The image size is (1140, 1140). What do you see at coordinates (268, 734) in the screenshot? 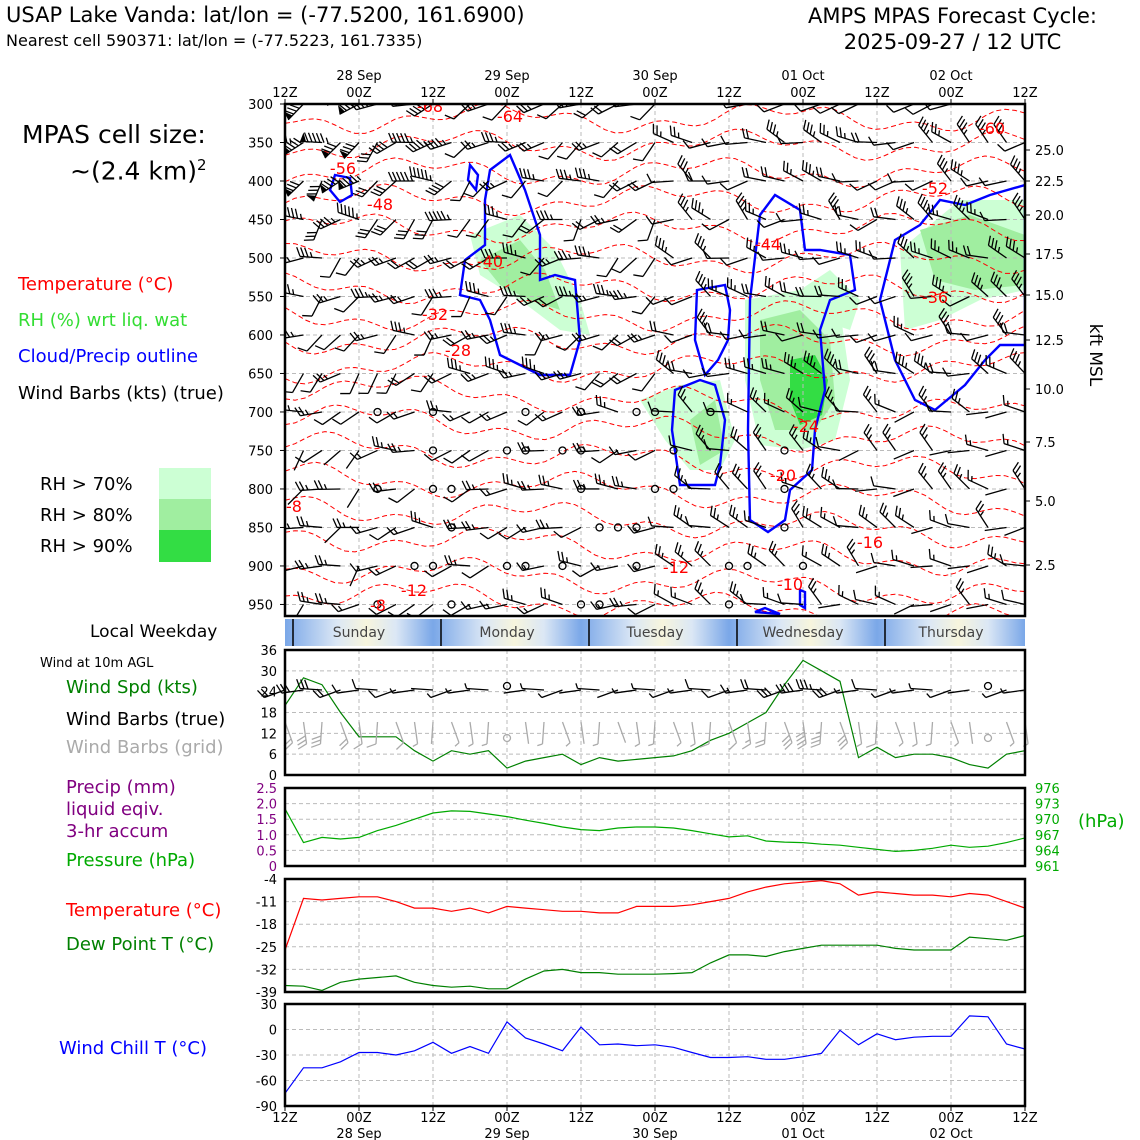
I see `y-tick-label: 12` at bounding box center [268, 734].